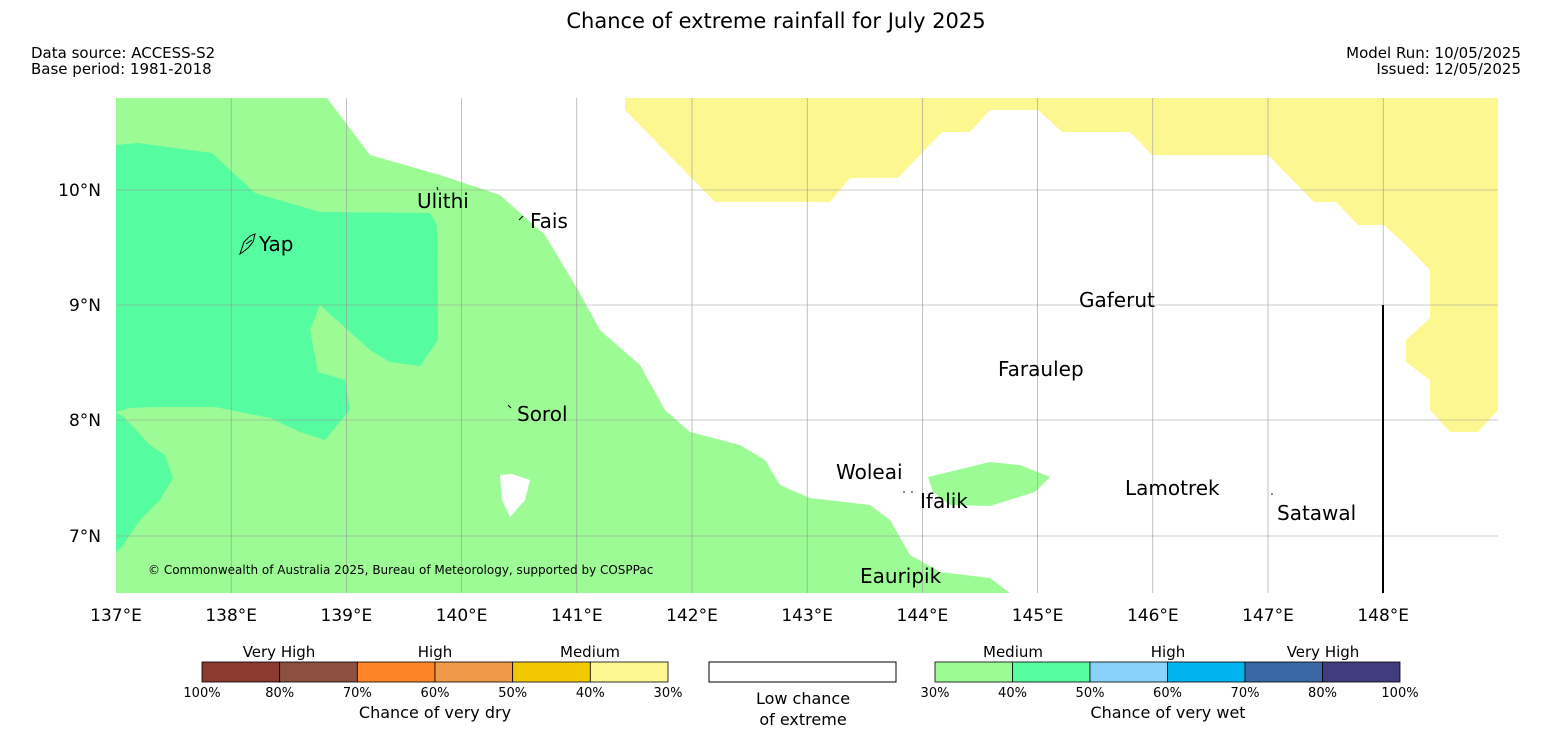  I want to click on yap-outline, so click(247, 244).